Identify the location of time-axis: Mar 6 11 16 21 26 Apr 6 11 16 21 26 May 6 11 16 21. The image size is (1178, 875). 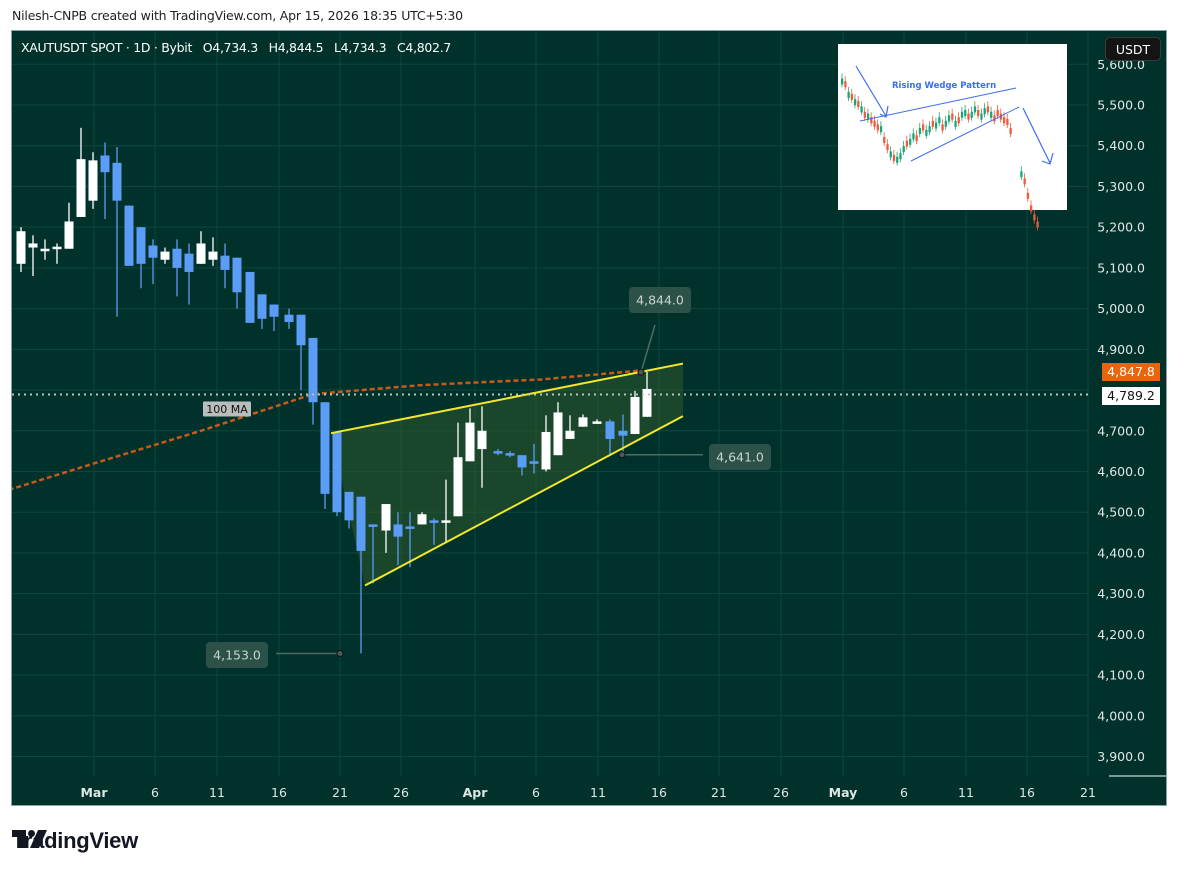
(587, 792).